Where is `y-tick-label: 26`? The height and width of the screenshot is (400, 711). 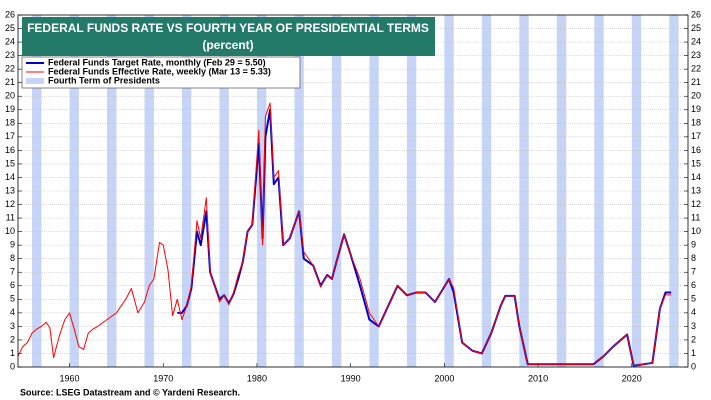 y-tick-label: 26 is located at coordinates (10, 14).